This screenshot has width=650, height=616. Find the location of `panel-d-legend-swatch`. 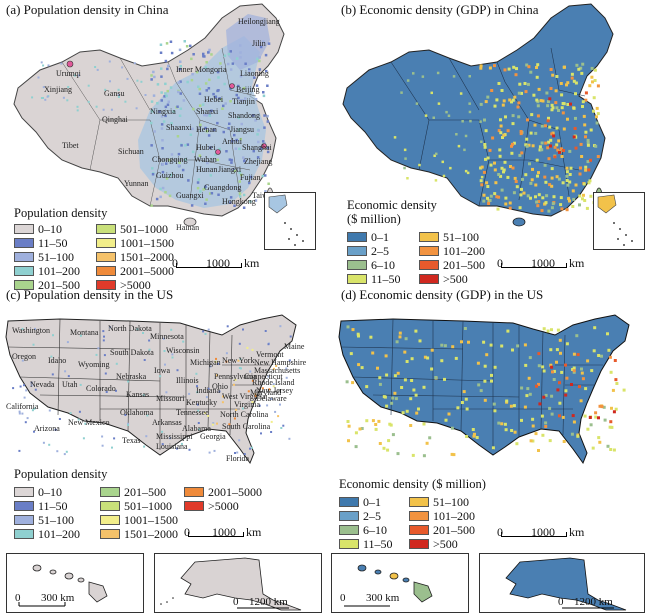

panel-d-legend-swatch is located at coordinates (419, 502).